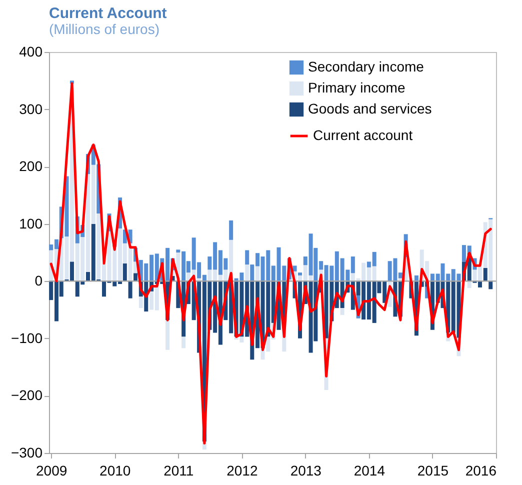 This screenshot has width=522, height=485. Describe the element at coordinates (108, 13) in the screenshot. I see `chart-title: Current Account` at that location.